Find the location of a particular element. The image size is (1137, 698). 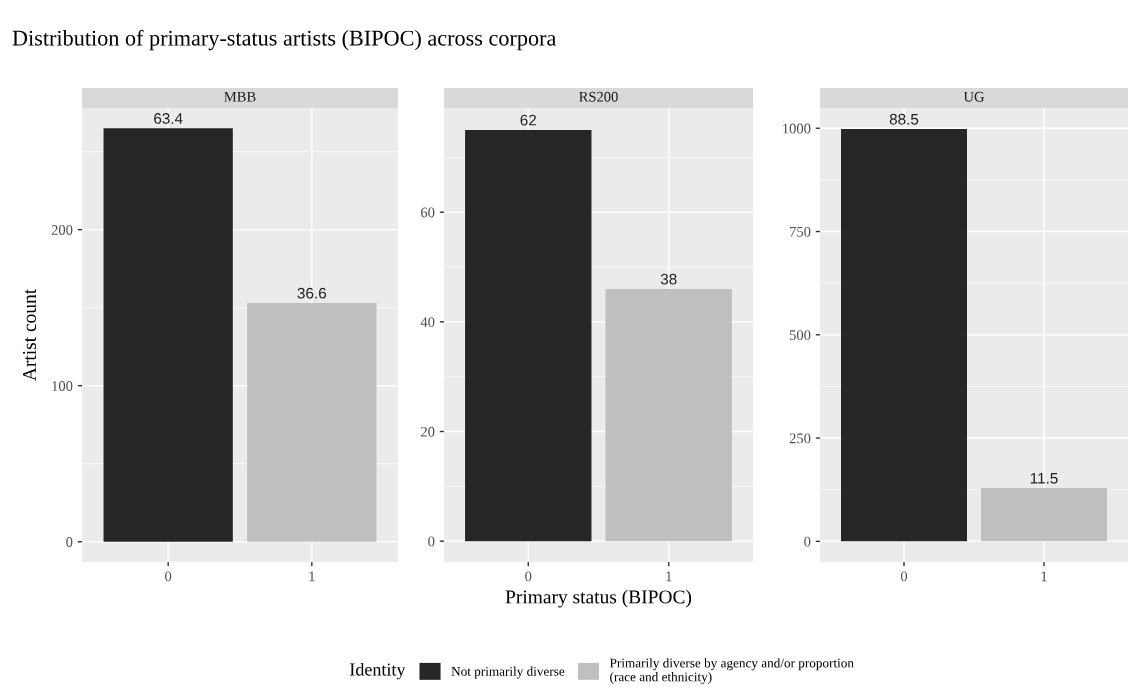

annotation: 38 is located at coordinates (668, 279).